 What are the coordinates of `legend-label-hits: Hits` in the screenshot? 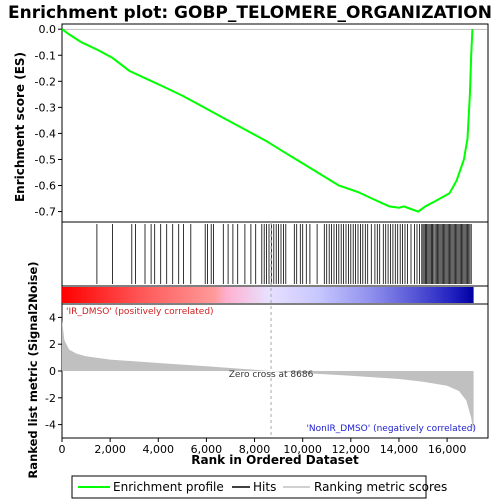 It's located at (264, 487).